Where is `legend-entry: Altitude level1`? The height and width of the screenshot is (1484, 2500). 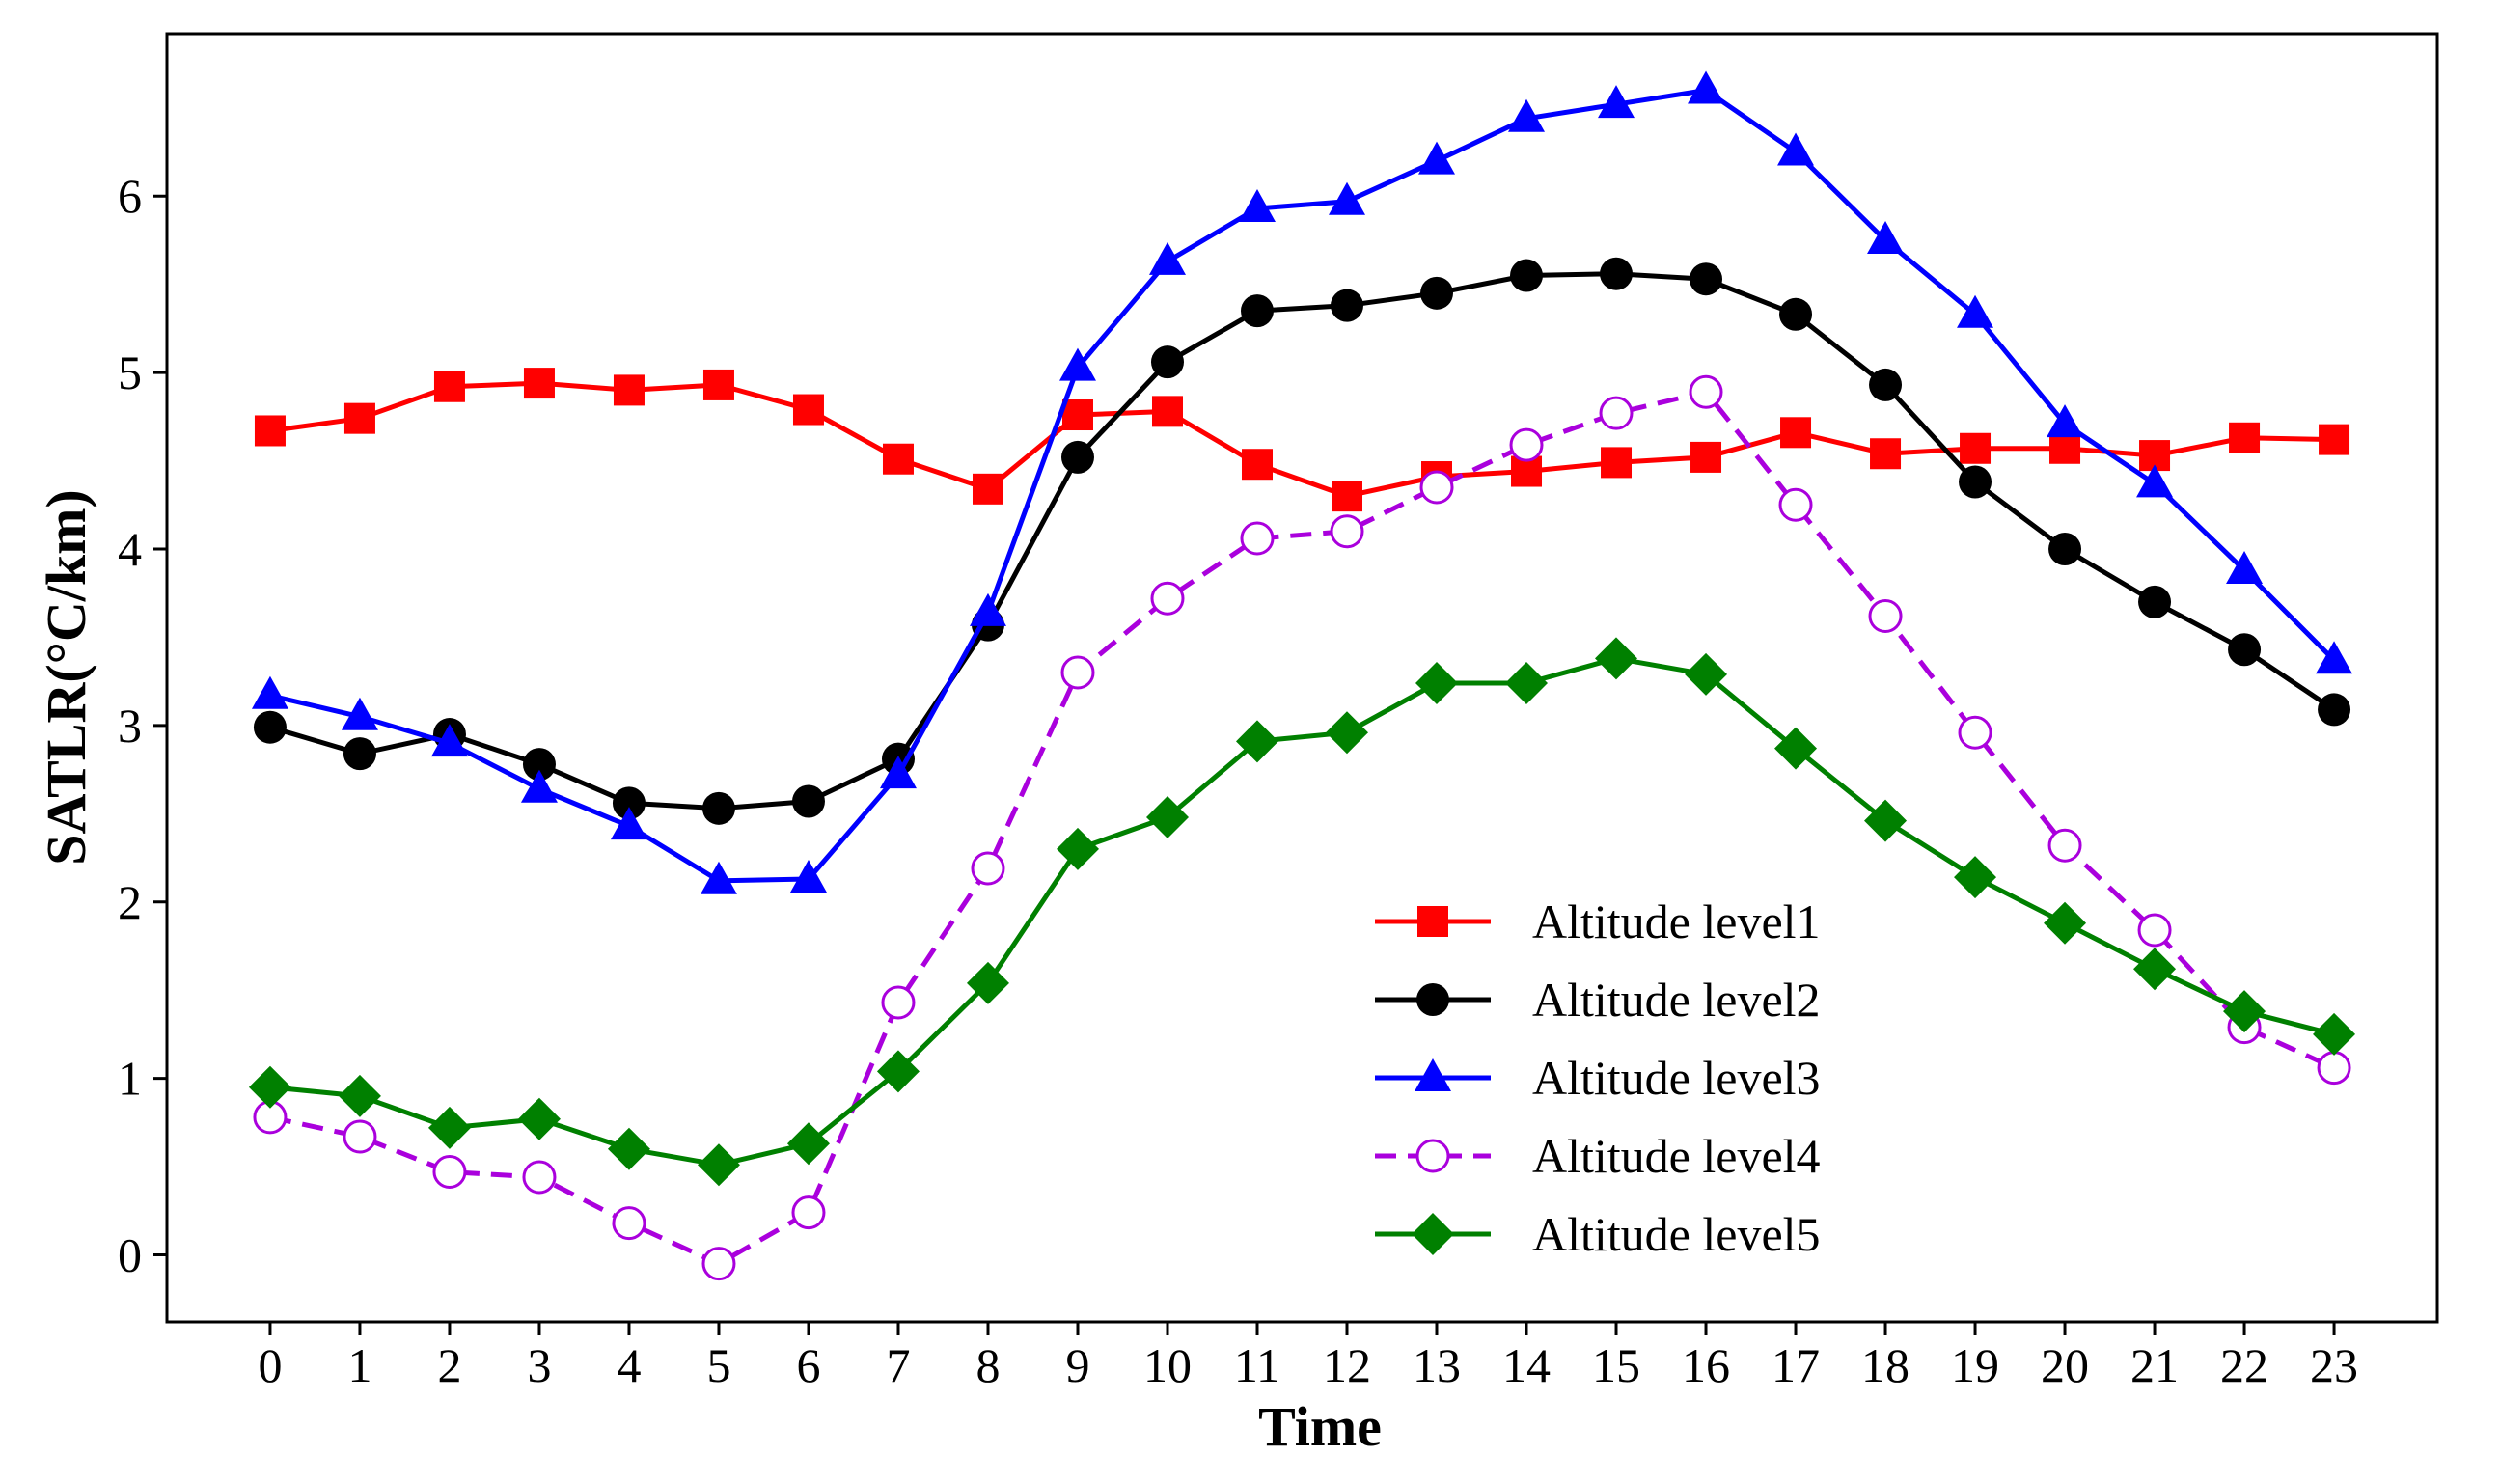 legend-entry: Altitude level1 is located at coordinates (1598, 921).